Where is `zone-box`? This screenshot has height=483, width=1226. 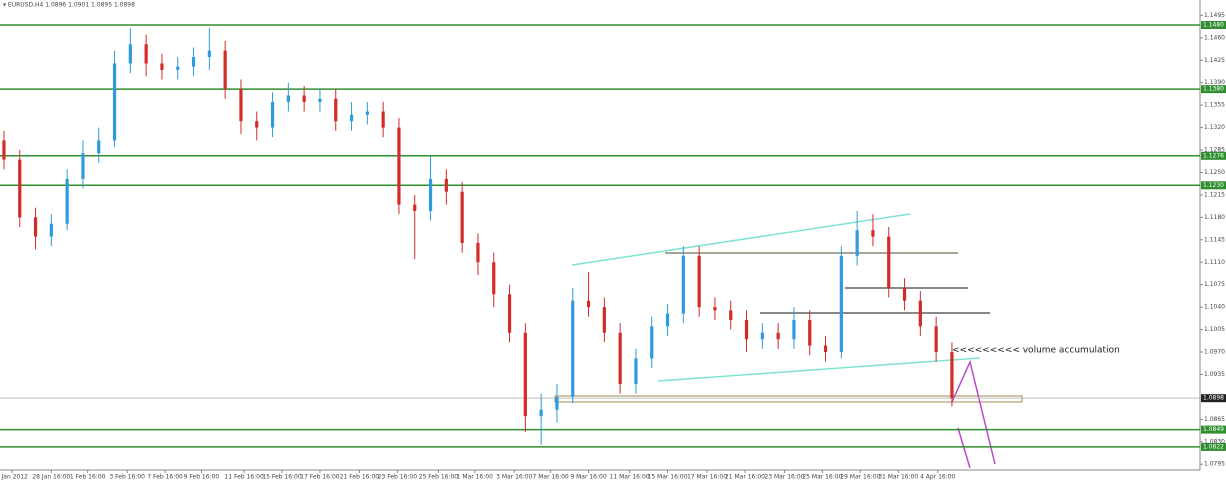
zone-box is located at coordinates (788, 399).